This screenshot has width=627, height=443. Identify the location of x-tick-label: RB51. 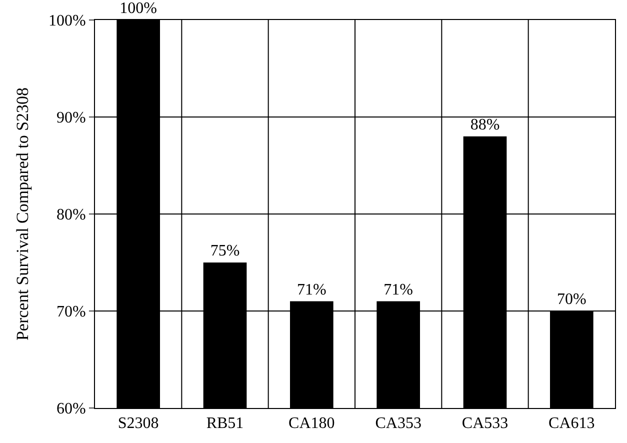
(225, 423).